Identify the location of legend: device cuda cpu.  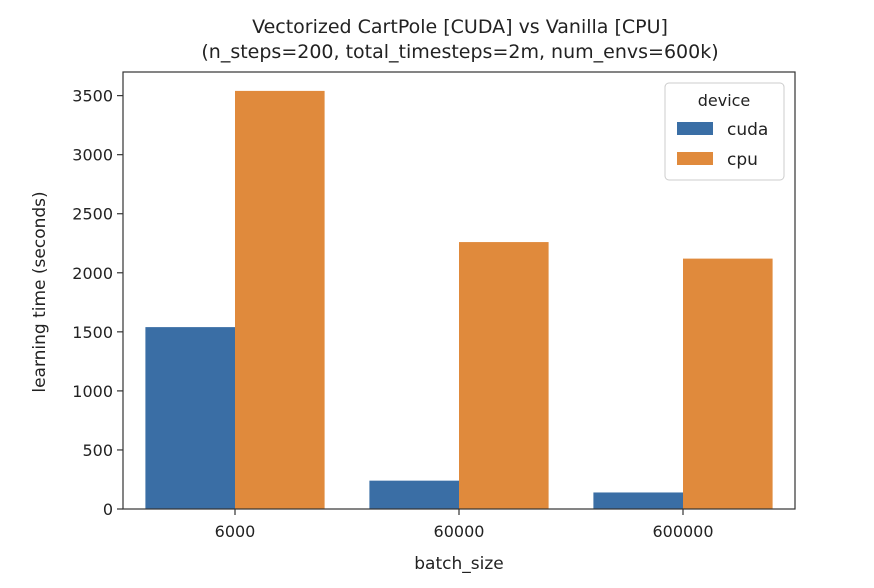
(724, 131).